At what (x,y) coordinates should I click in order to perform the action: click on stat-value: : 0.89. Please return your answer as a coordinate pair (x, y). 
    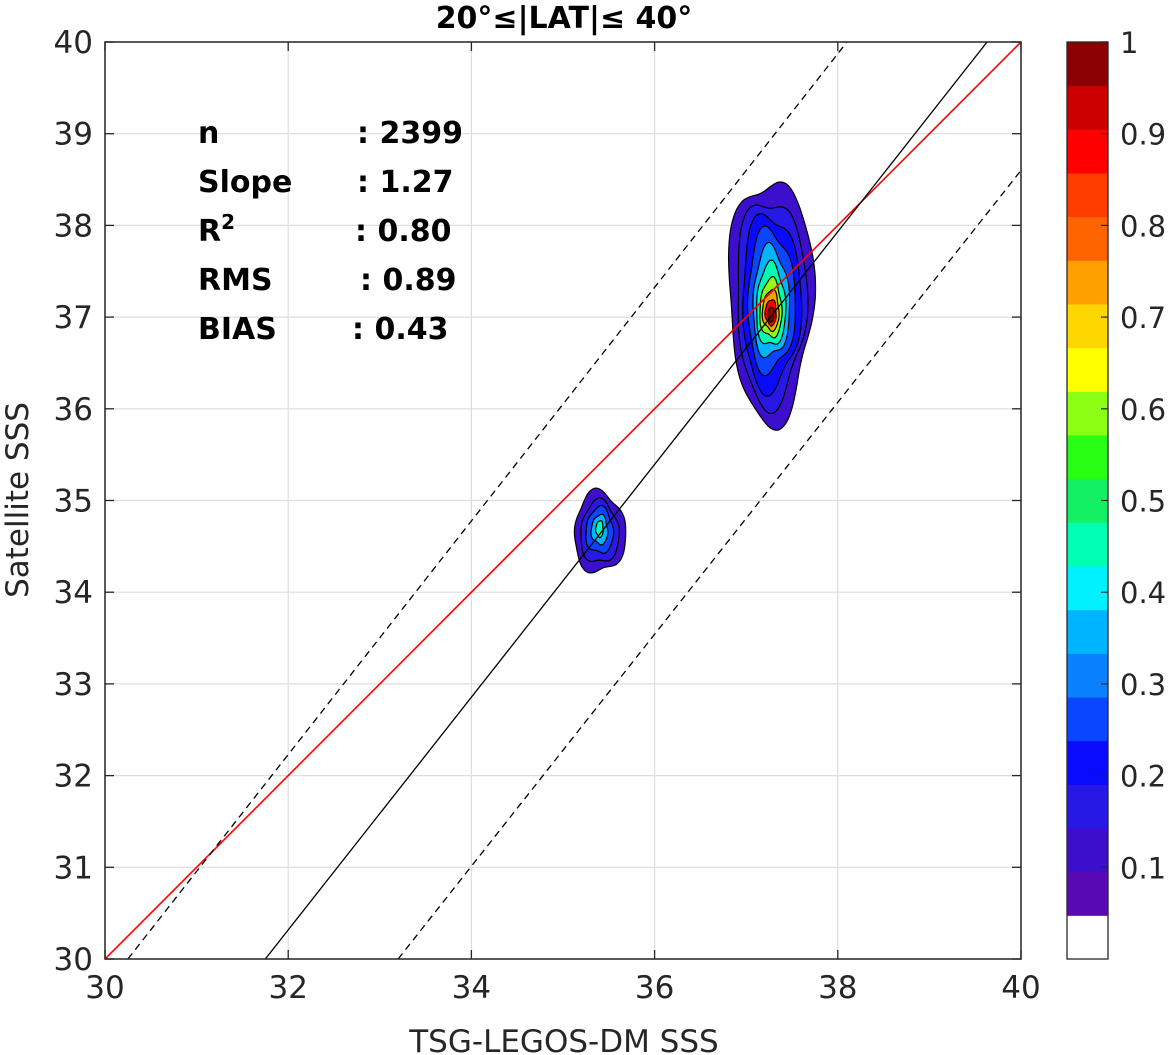
    Looking at the image, I should click on (408, 280).